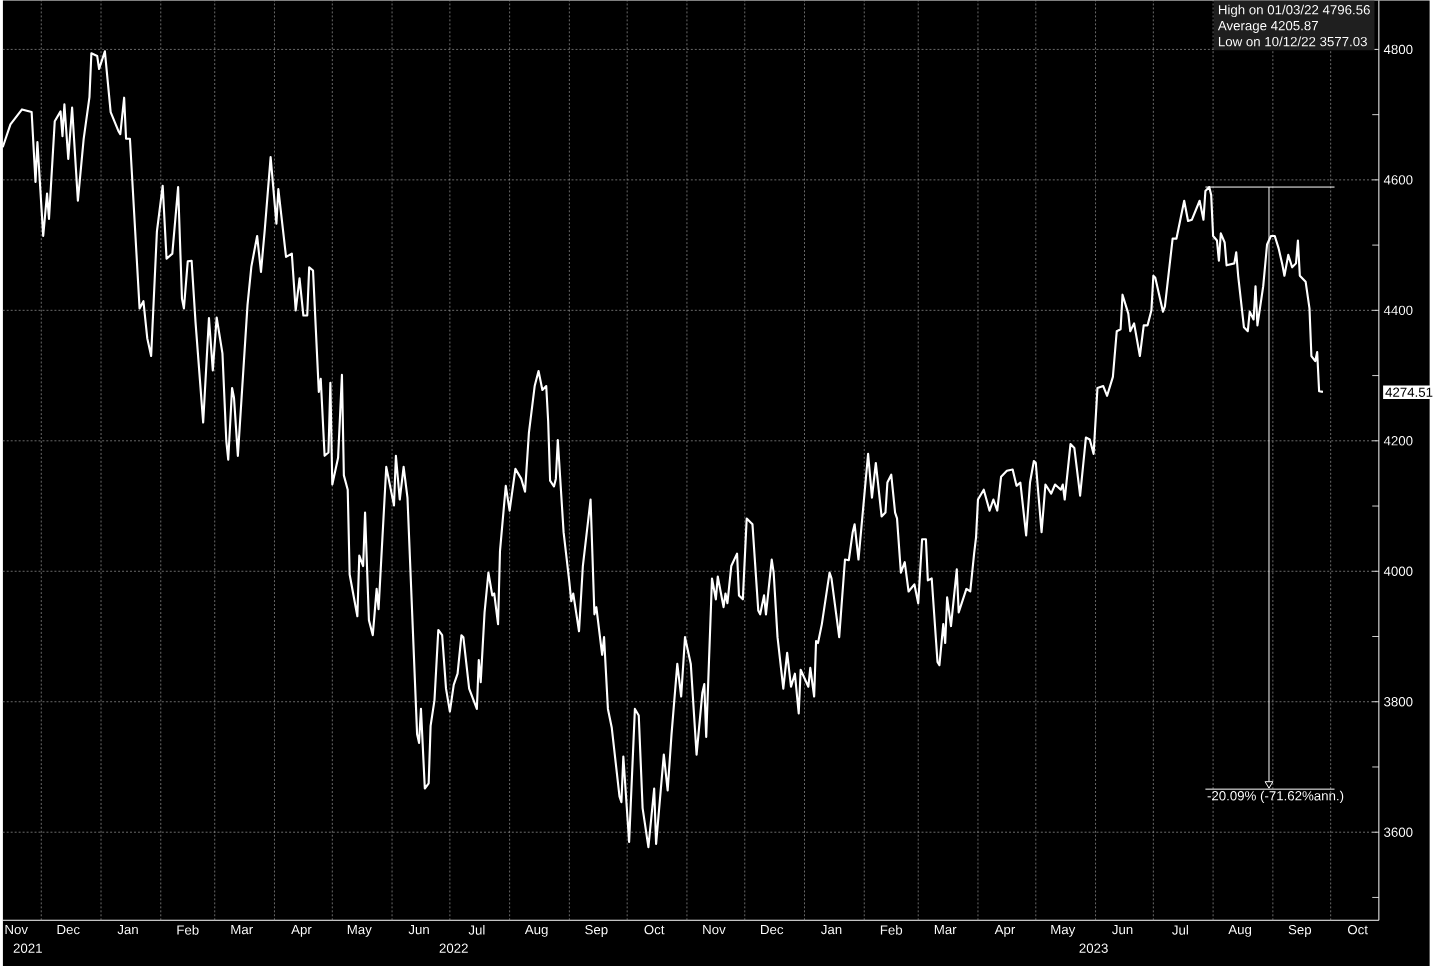 Image resolution: width=1435 pixels, height=966 pixels. I want to click on annotation: Average 4205.87, so click(1267, 26).